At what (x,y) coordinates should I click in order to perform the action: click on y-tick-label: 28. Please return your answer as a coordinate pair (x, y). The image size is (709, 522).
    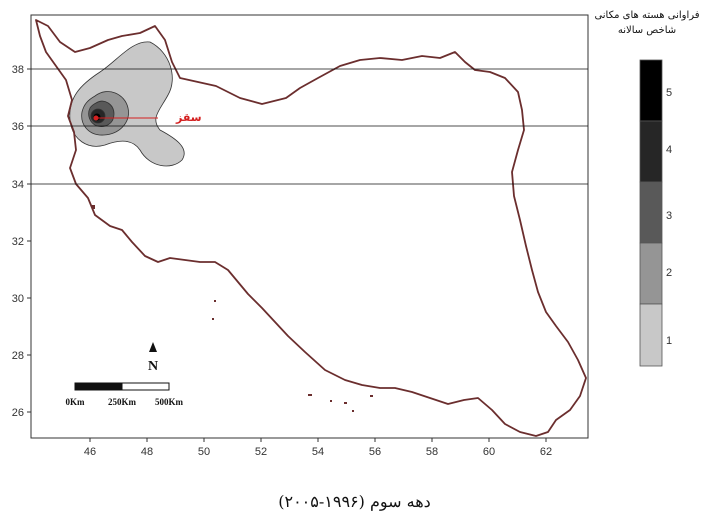
    Looking at the image, I should click on (18, 356).